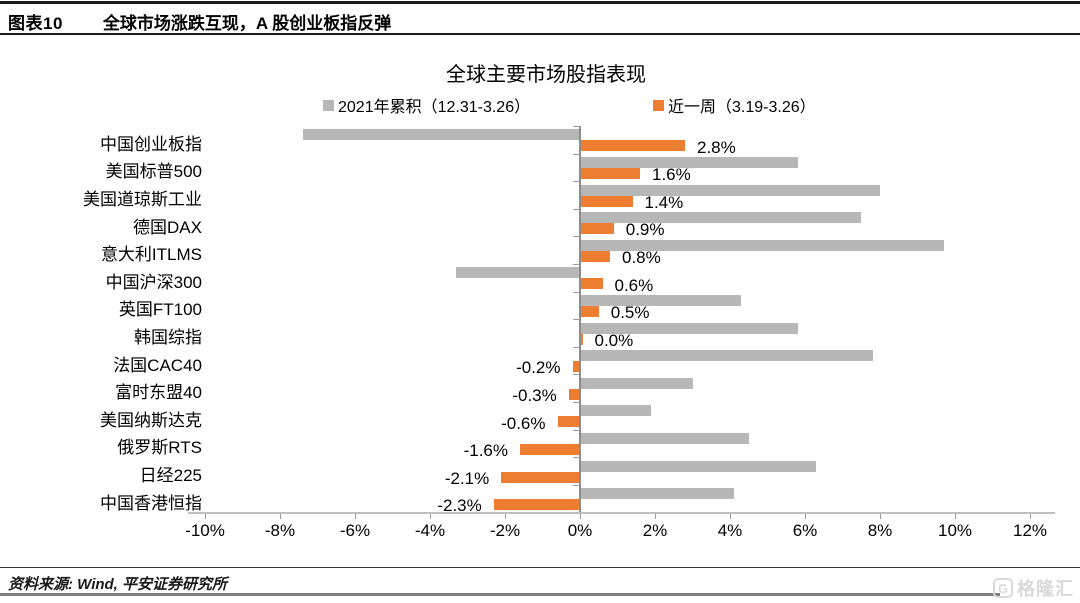 The image size is (1080, 603). Describe the element at coordinates (540, 34) in the screenshot. I see `header-divider` at that location.